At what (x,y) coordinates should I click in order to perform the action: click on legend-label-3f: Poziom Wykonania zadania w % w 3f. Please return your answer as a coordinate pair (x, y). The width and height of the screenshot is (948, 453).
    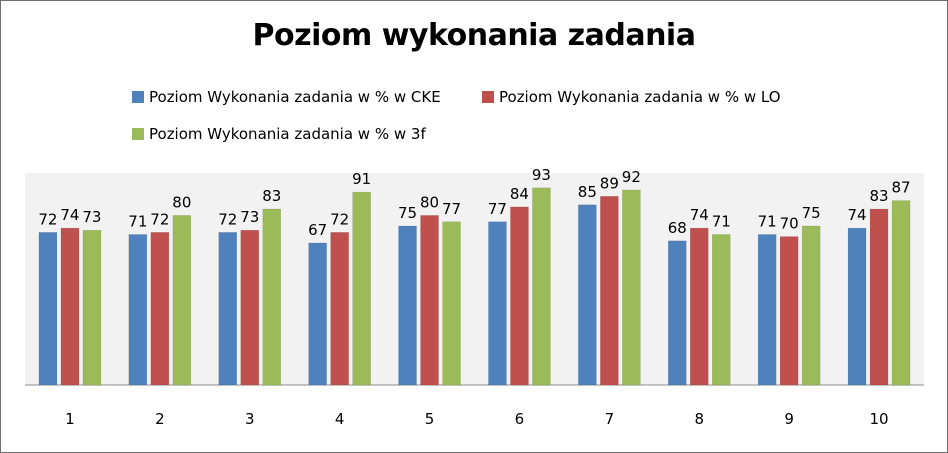
    Looking at the image, I should click on (287, 134).